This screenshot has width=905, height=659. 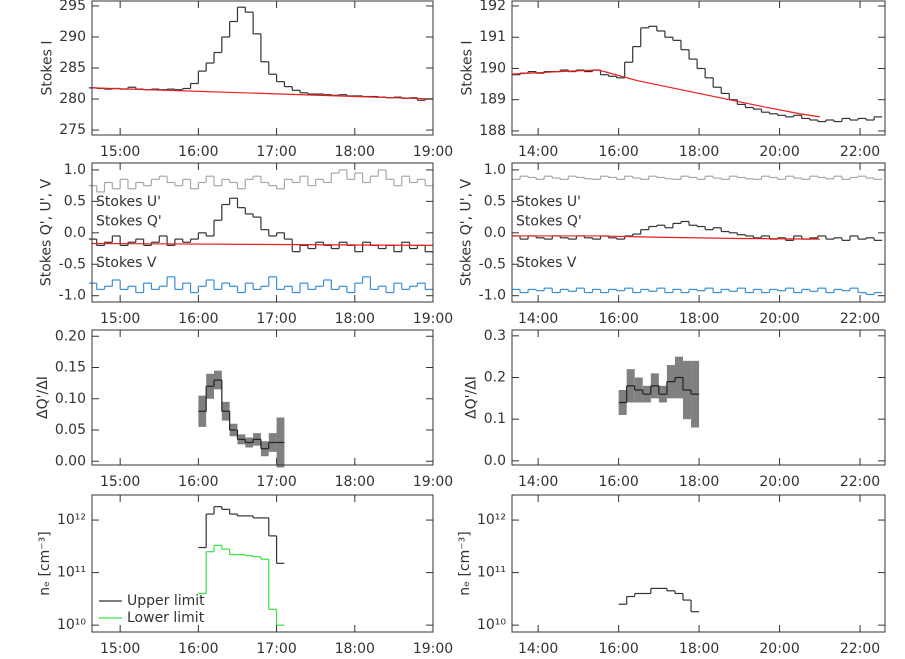 I want to click on y-tick-label: 290, so click(x=72, y=37).